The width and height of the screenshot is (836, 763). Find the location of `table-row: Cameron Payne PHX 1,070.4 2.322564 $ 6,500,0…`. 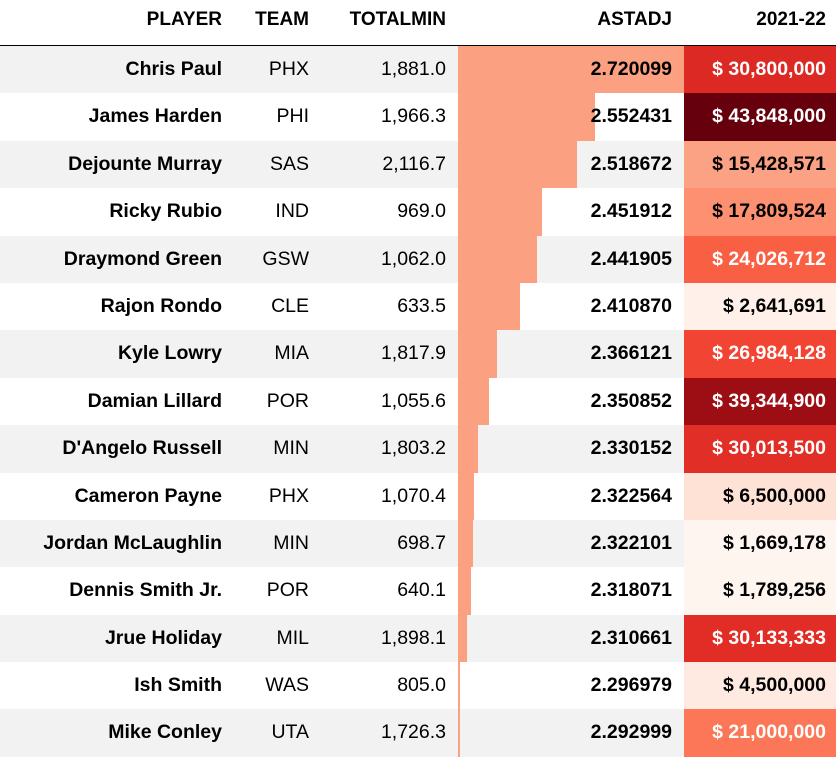

table-row: Cameron Payne PHX 1,070.4 2.322564 $ 6,500,0… is located at coordinates (418, 496).